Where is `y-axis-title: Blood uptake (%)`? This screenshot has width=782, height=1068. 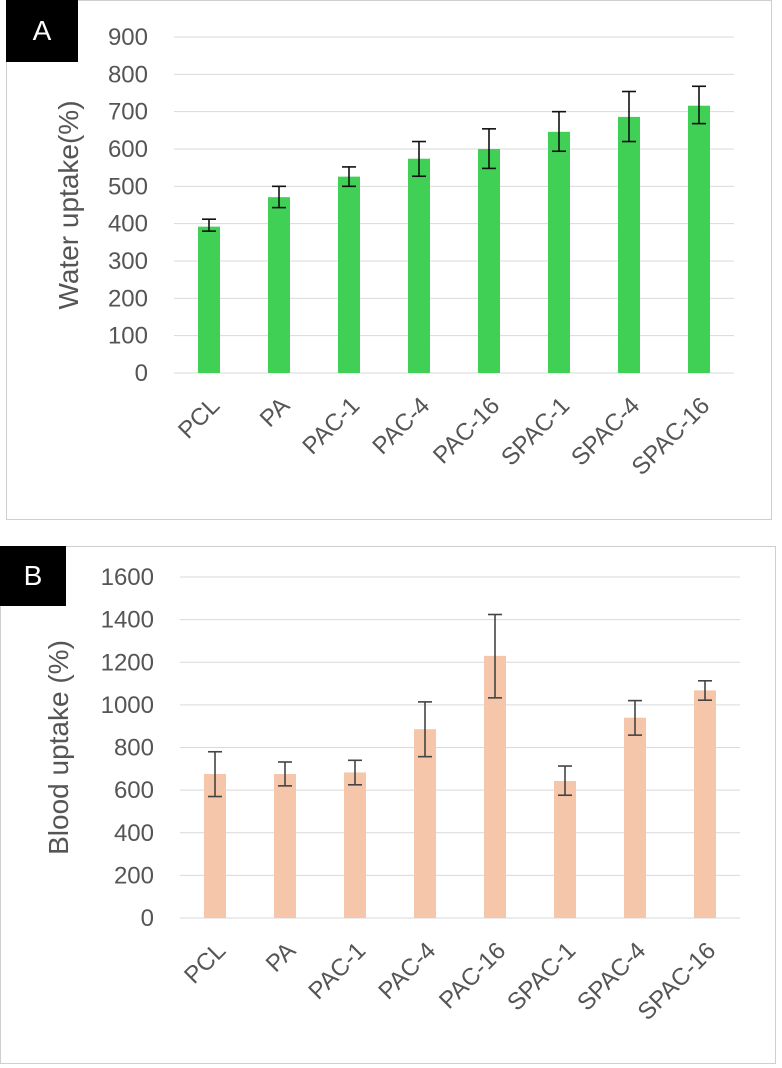 y-axis-title: Blood uptake (%) is located at coordinates (58, 747).